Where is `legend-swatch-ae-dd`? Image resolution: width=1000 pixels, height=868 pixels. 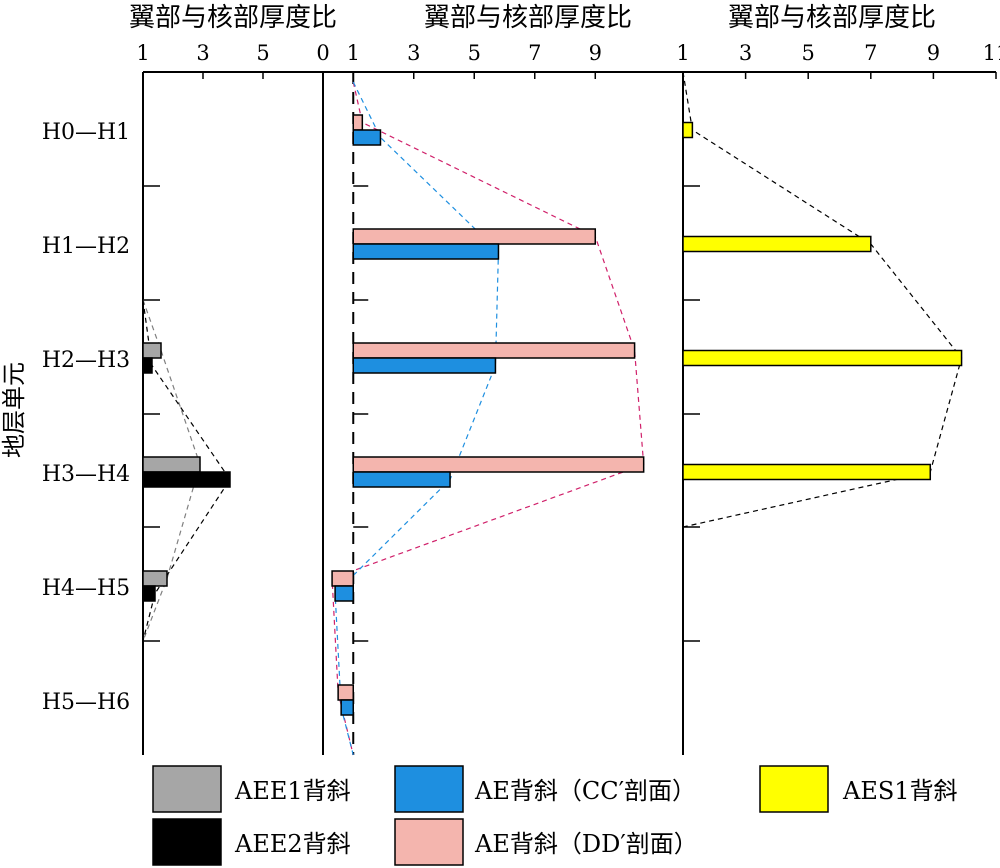 legend-swatch-ae-dd is located at coordinates (429, 842).